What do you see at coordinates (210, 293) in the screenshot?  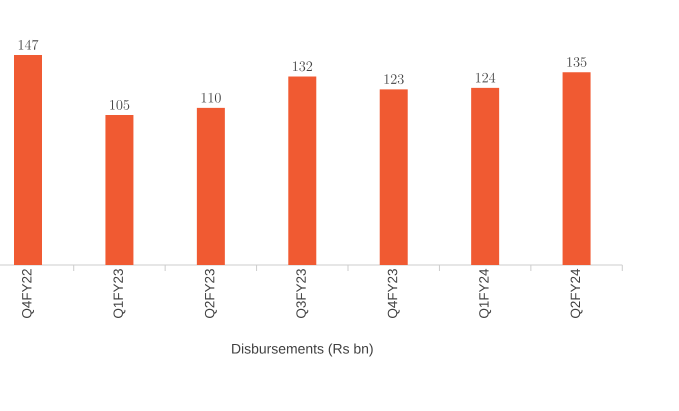 I see `x-tick-label: Q2FY23` at bounding box center [210, 293].